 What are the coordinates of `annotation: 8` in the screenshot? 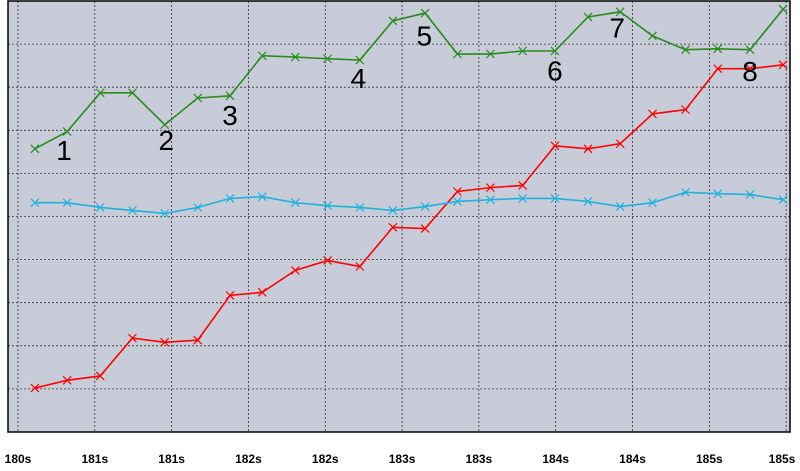 It's located at (750, 71).